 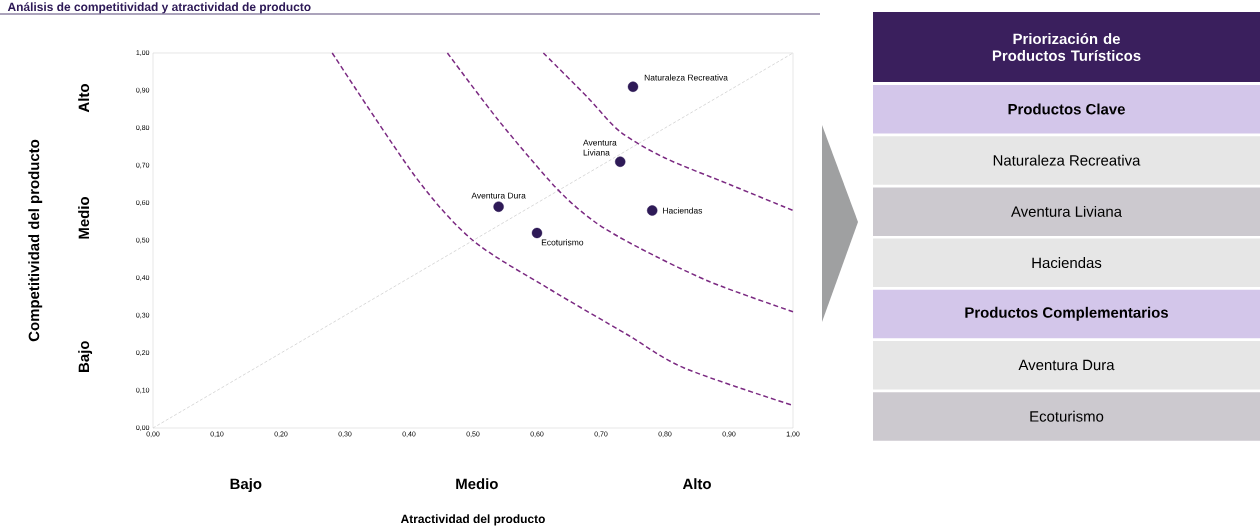 What do you see at coordinates (1067, 211) in the screenshot?
I see `text: Aventura Liviana` at bounding box center [1067, 211].